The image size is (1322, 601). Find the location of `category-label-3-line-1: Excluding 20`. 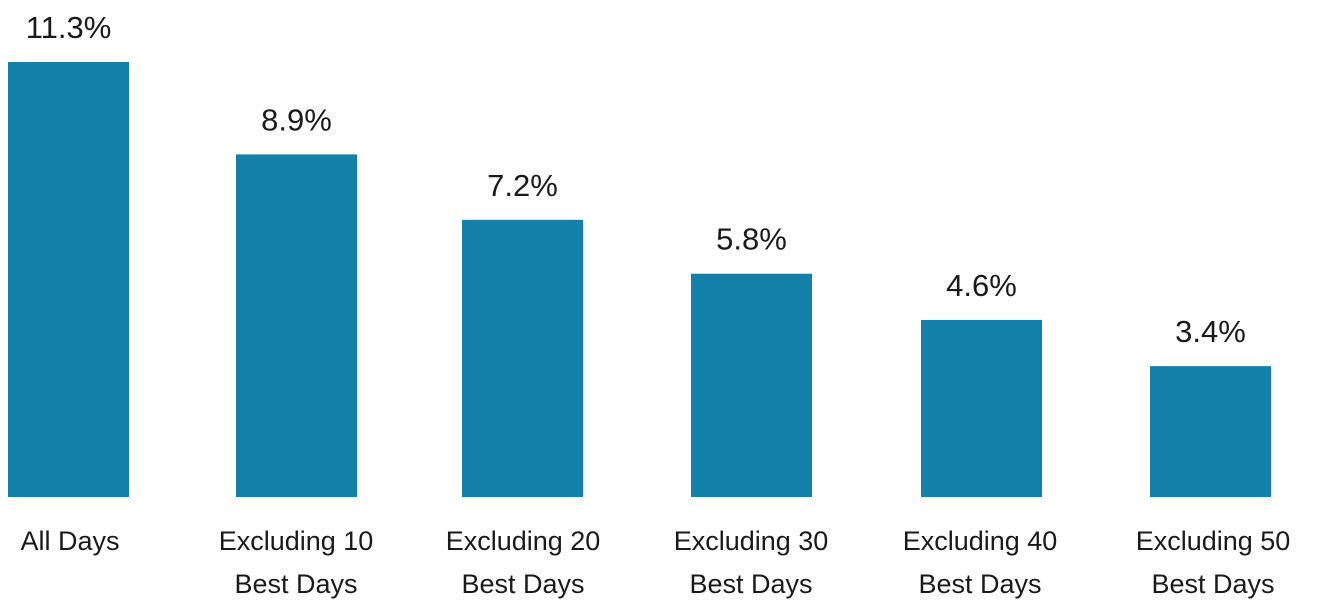

category-label-3-line-1: Excluding 20 is located at coordinates (523, 541).